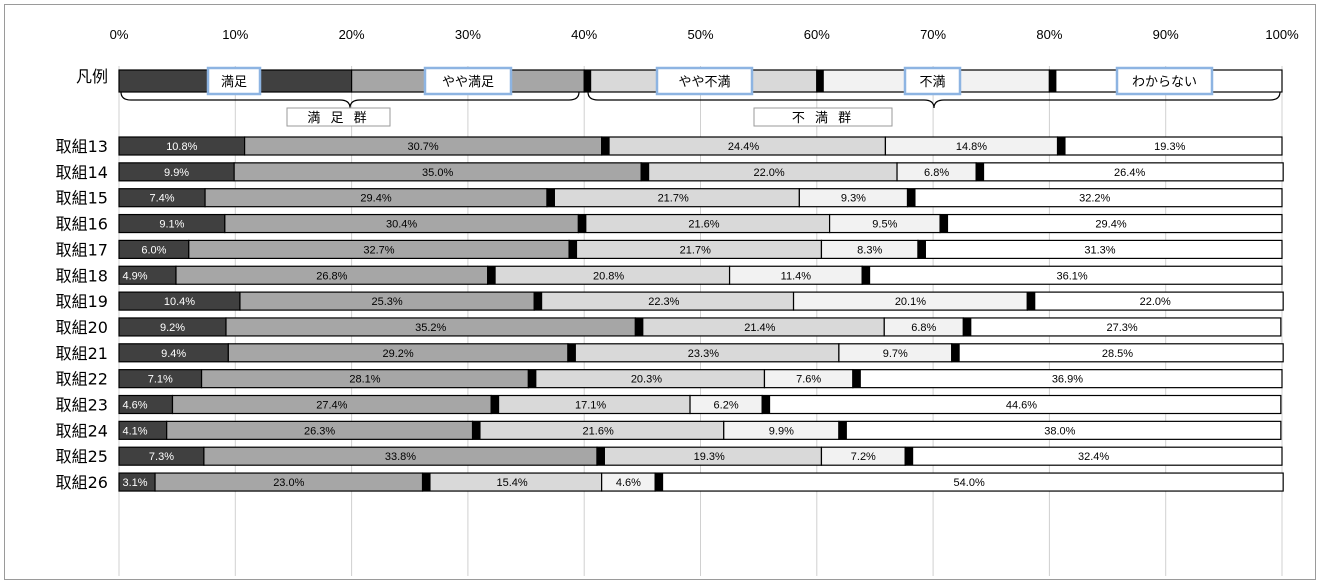 The image size is (1322, 586). Describe the element at coordinates (82, 353) in the screenshot. I see `category-label: 取組21` at that location.